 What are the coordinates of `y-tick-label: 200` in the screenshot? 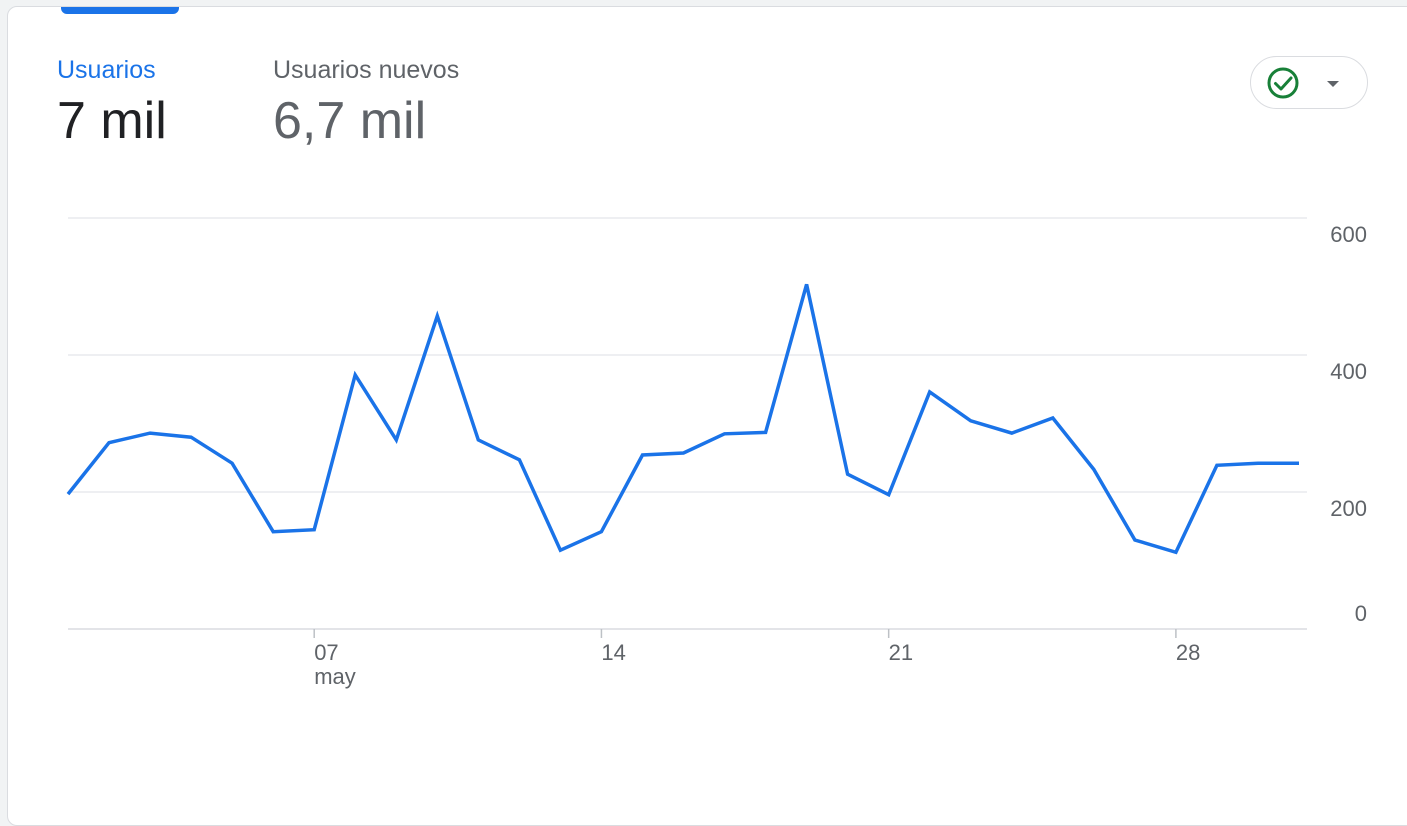 It's located at (1348, 508).